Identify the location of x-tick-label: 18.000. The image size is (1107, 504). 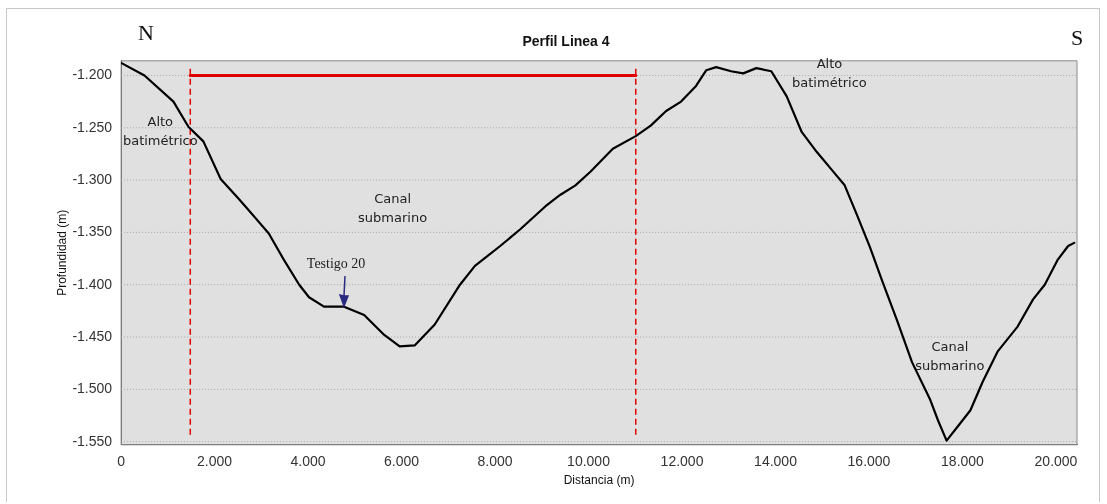
(963, 461).